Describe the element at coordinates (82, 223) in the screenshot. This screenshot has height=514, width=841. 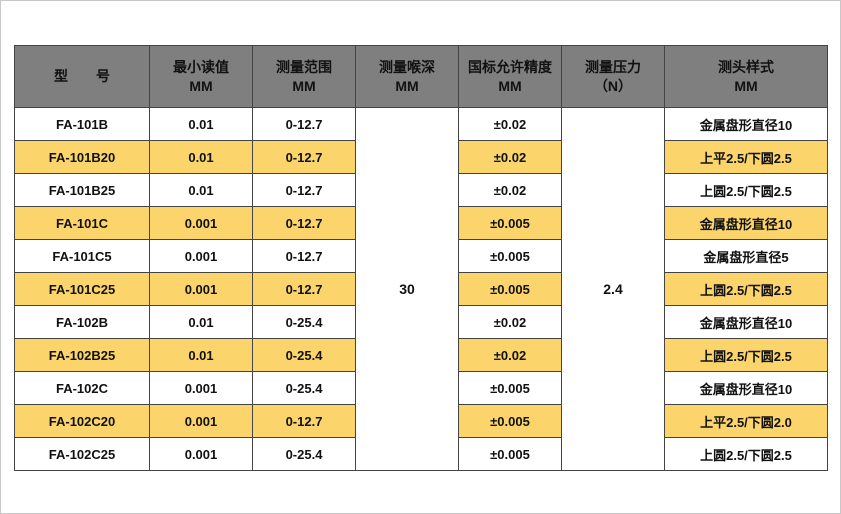
I see `cell: FA-101C` at that location.